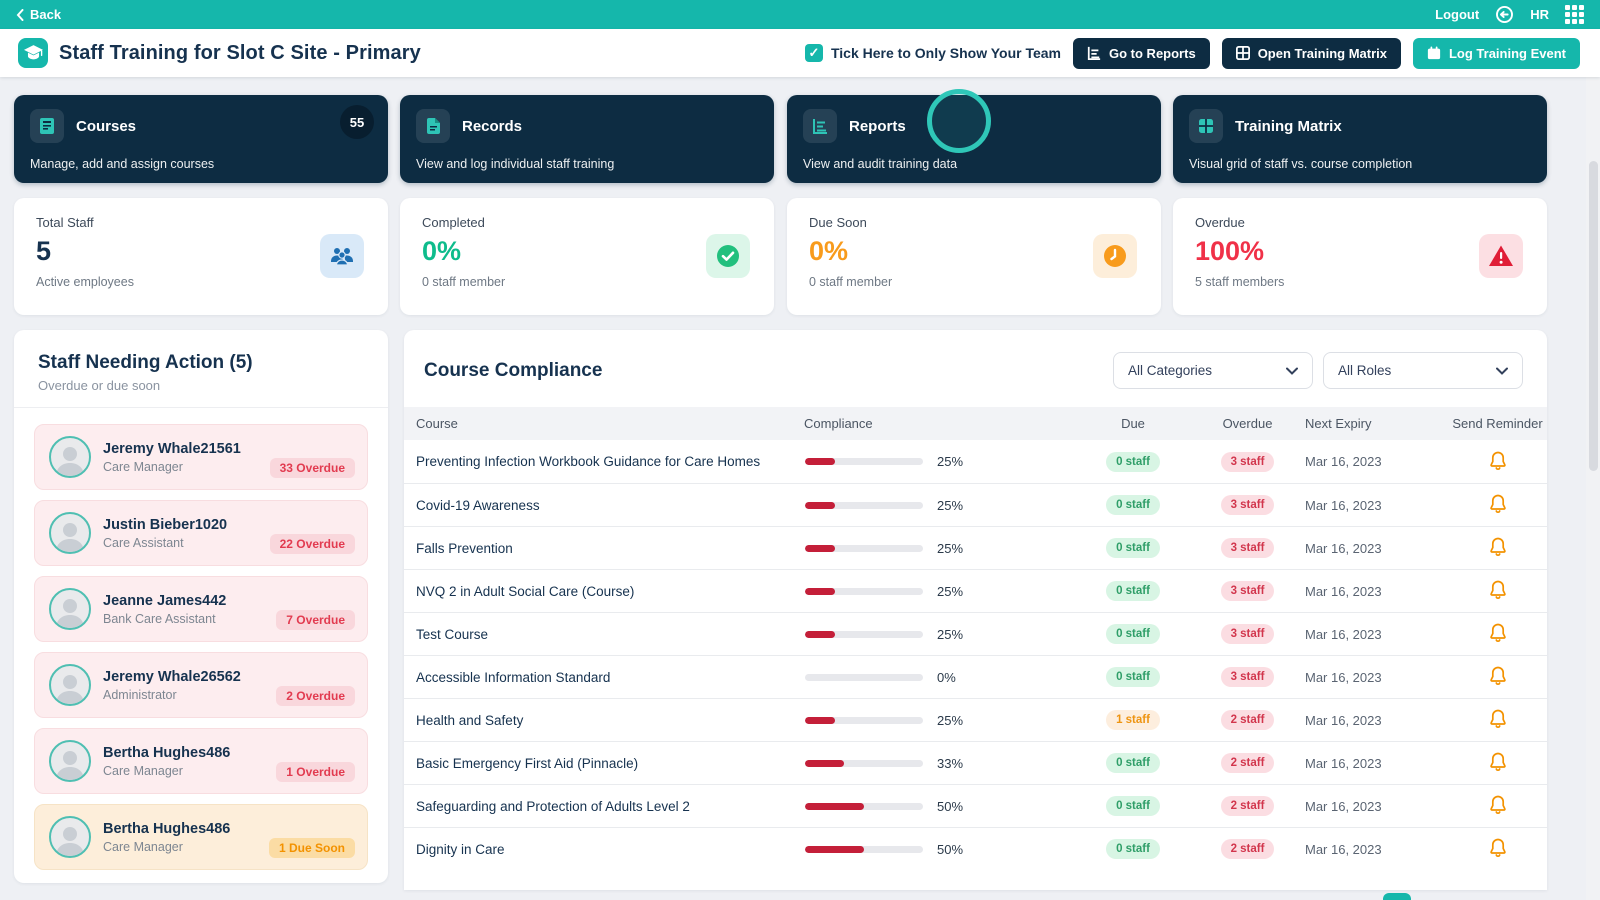 The height and width of the screenshot is (900, 1600). Describe the element at coordinates (312, 544) in the screenshot. I see `staff-status-badge: 22 Overdue` at that location.